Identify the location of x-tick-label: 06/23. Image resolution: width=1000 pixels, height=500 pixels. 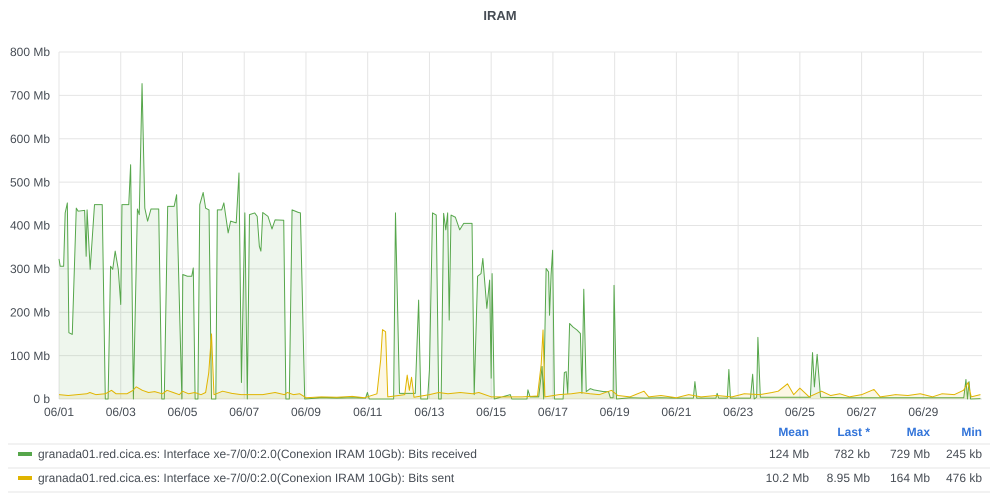
(738, 412).